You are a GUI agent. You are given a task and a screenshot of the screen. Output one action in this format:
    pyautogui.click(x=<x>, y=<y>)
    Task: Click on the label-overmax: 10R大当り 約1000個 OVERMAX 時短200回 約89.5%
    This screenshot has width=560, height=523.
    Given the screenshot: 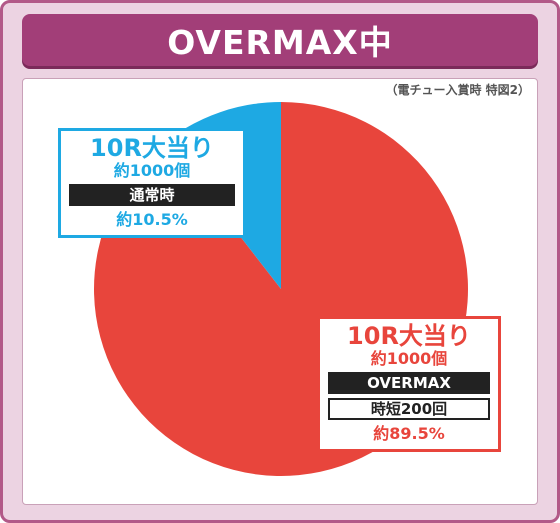 What is the action you would take?
    pyautogui.click(x=409, y=384)
    